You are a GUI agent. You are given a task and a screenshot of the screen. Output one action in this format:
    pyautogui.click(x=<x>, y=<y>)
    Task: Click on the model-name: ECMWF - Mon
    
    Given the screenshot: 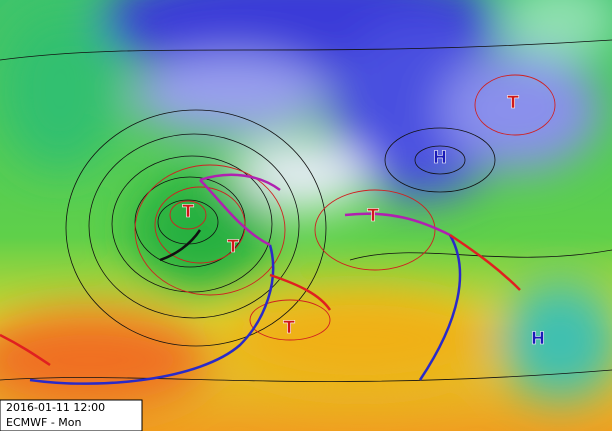 What is the action you would take?
    pyautogui.click(x=44, y=422)
    